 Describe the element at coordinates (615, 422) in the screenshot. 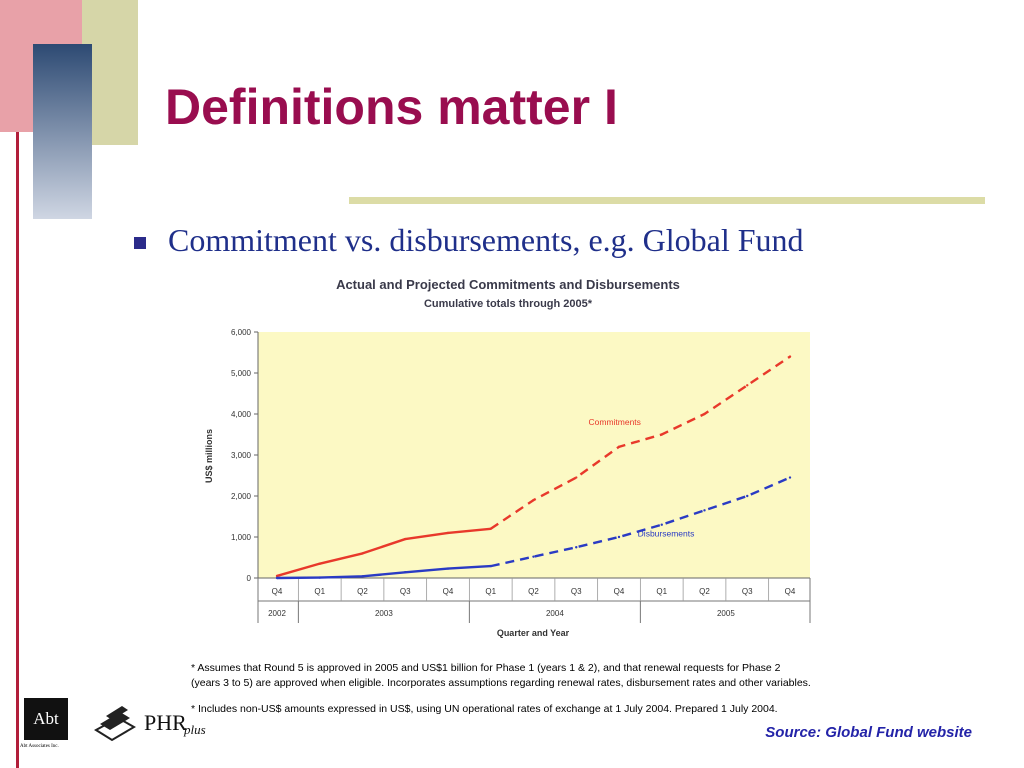

I see `commitments-series-label: Commitments` at that location.